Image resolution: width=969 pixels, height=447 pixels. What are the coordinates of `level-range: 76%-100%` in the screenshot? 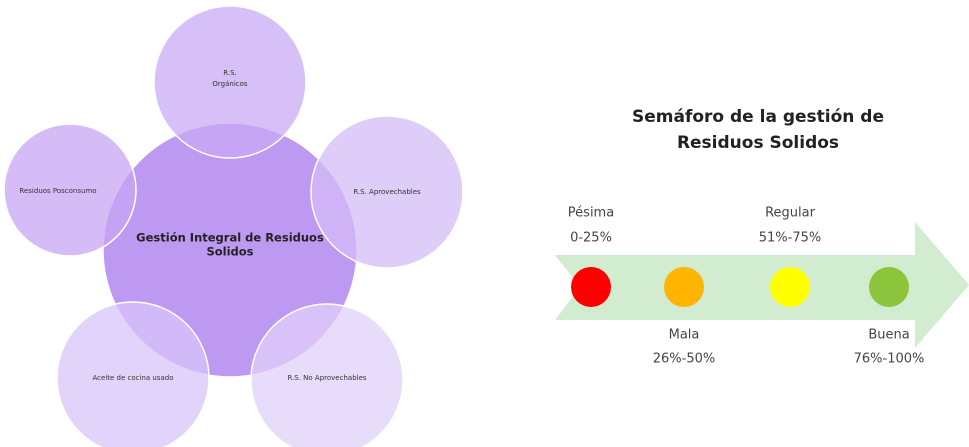 It's located at (889, 359).